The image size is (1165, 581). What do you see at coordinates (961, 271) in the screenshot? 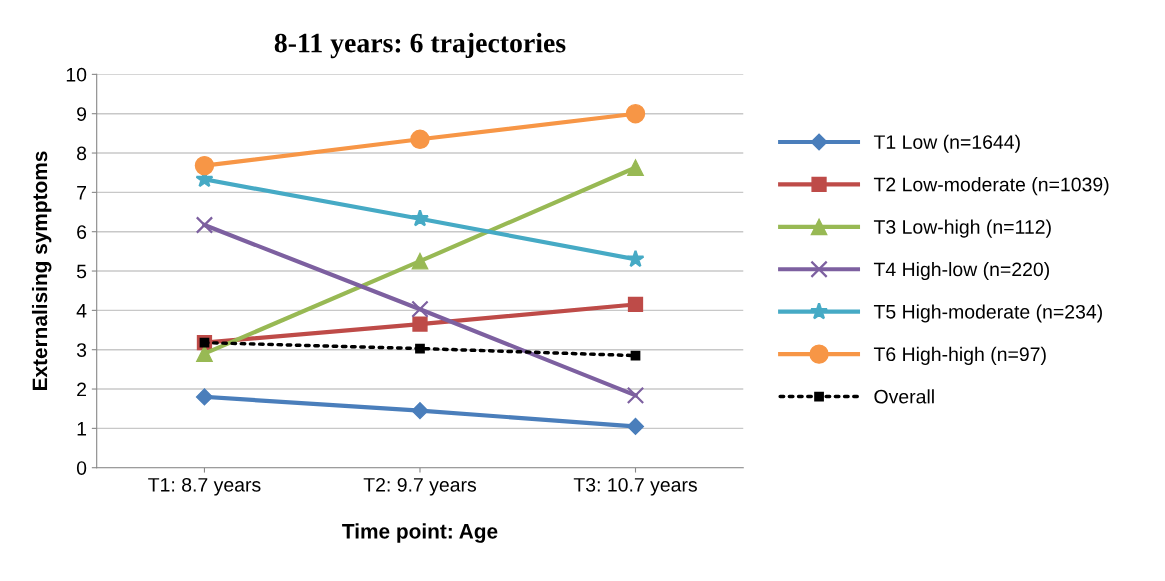
I see `legend-label: T4 High-low (n=220)` at bounding box center [961, 271].